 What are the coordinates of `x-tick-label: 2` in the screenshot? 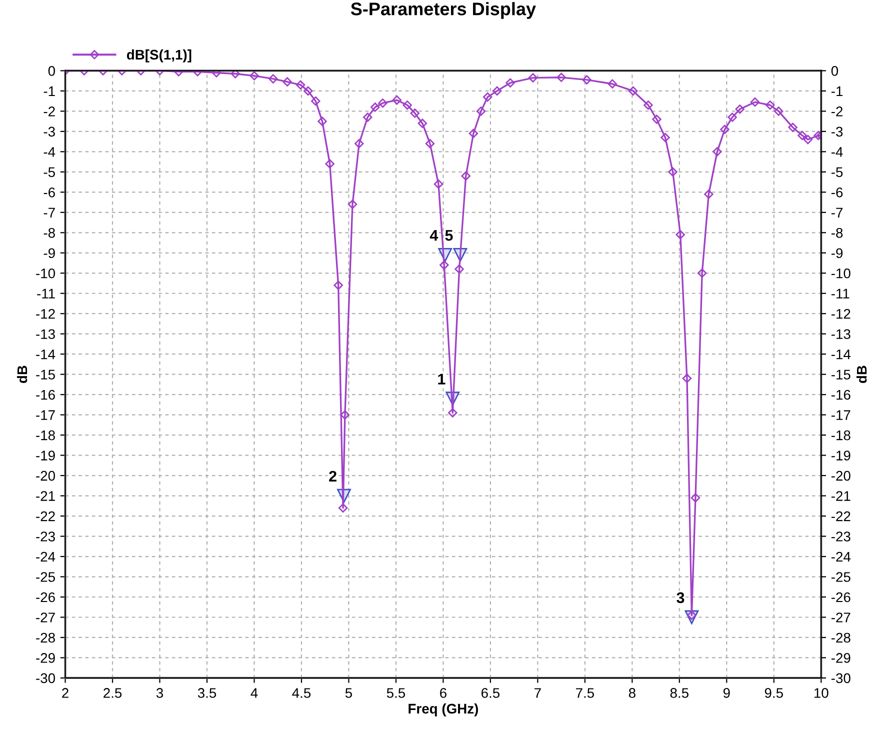 It's located at (65, 693).